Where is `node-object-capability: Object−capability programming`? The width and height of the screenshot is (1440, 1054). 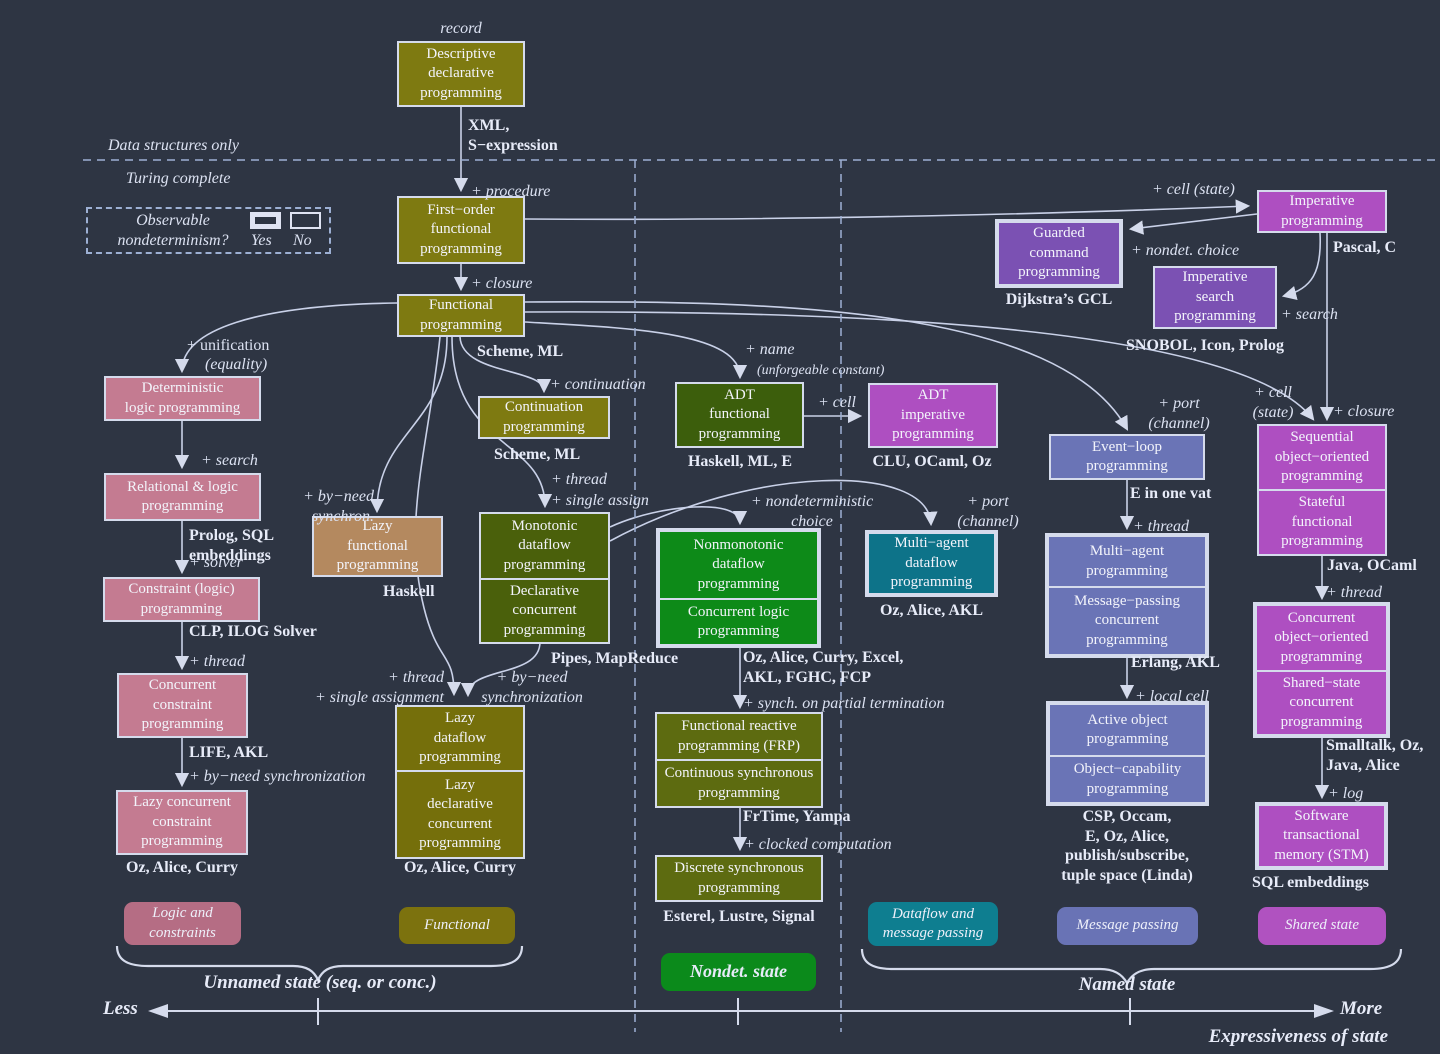 node-object-capability: Object−capability programming is located at coordinates (1127, 778).